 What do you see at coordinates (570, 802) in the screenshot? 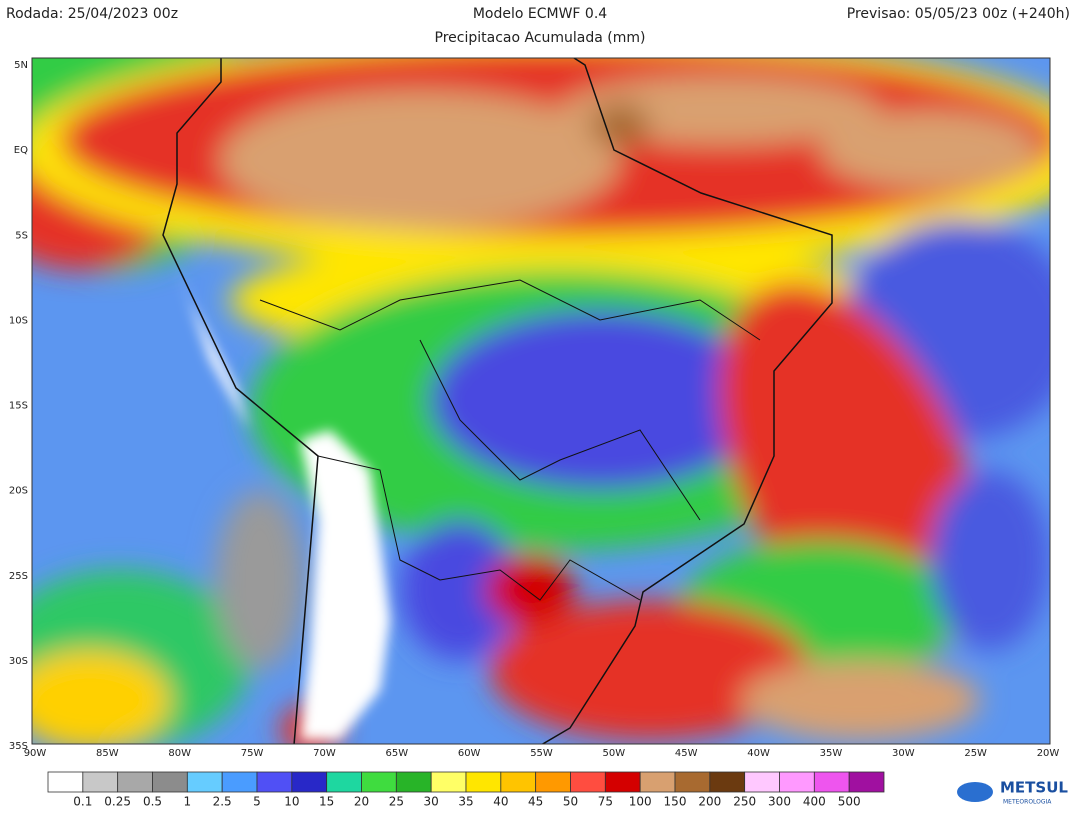
I see `legend-label: 50` at bounding box center [570, 802].